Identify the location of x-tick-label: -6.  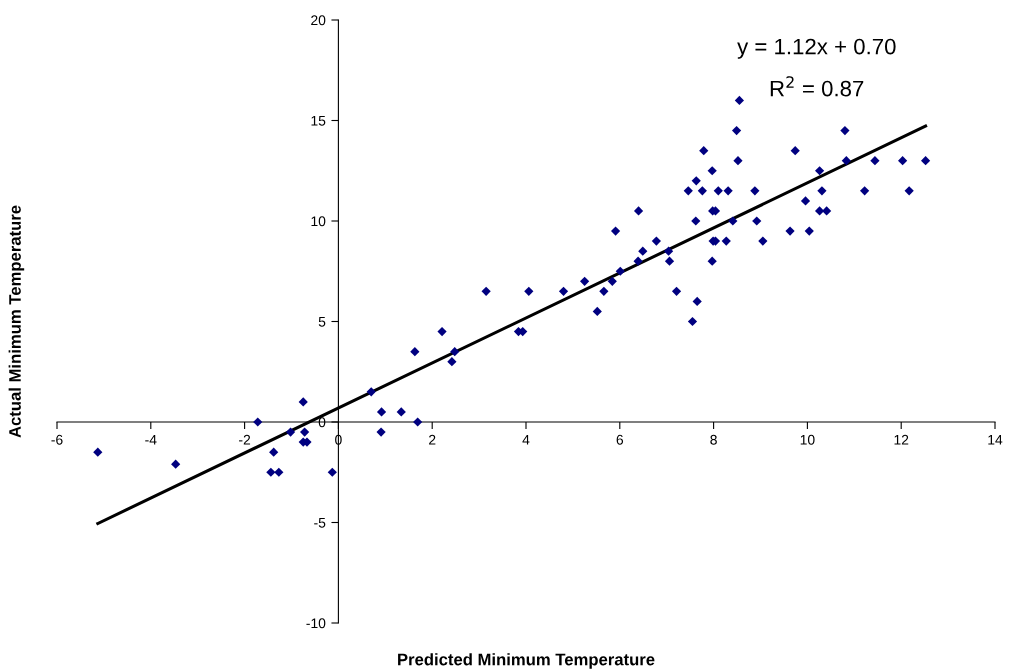
(57, 439).